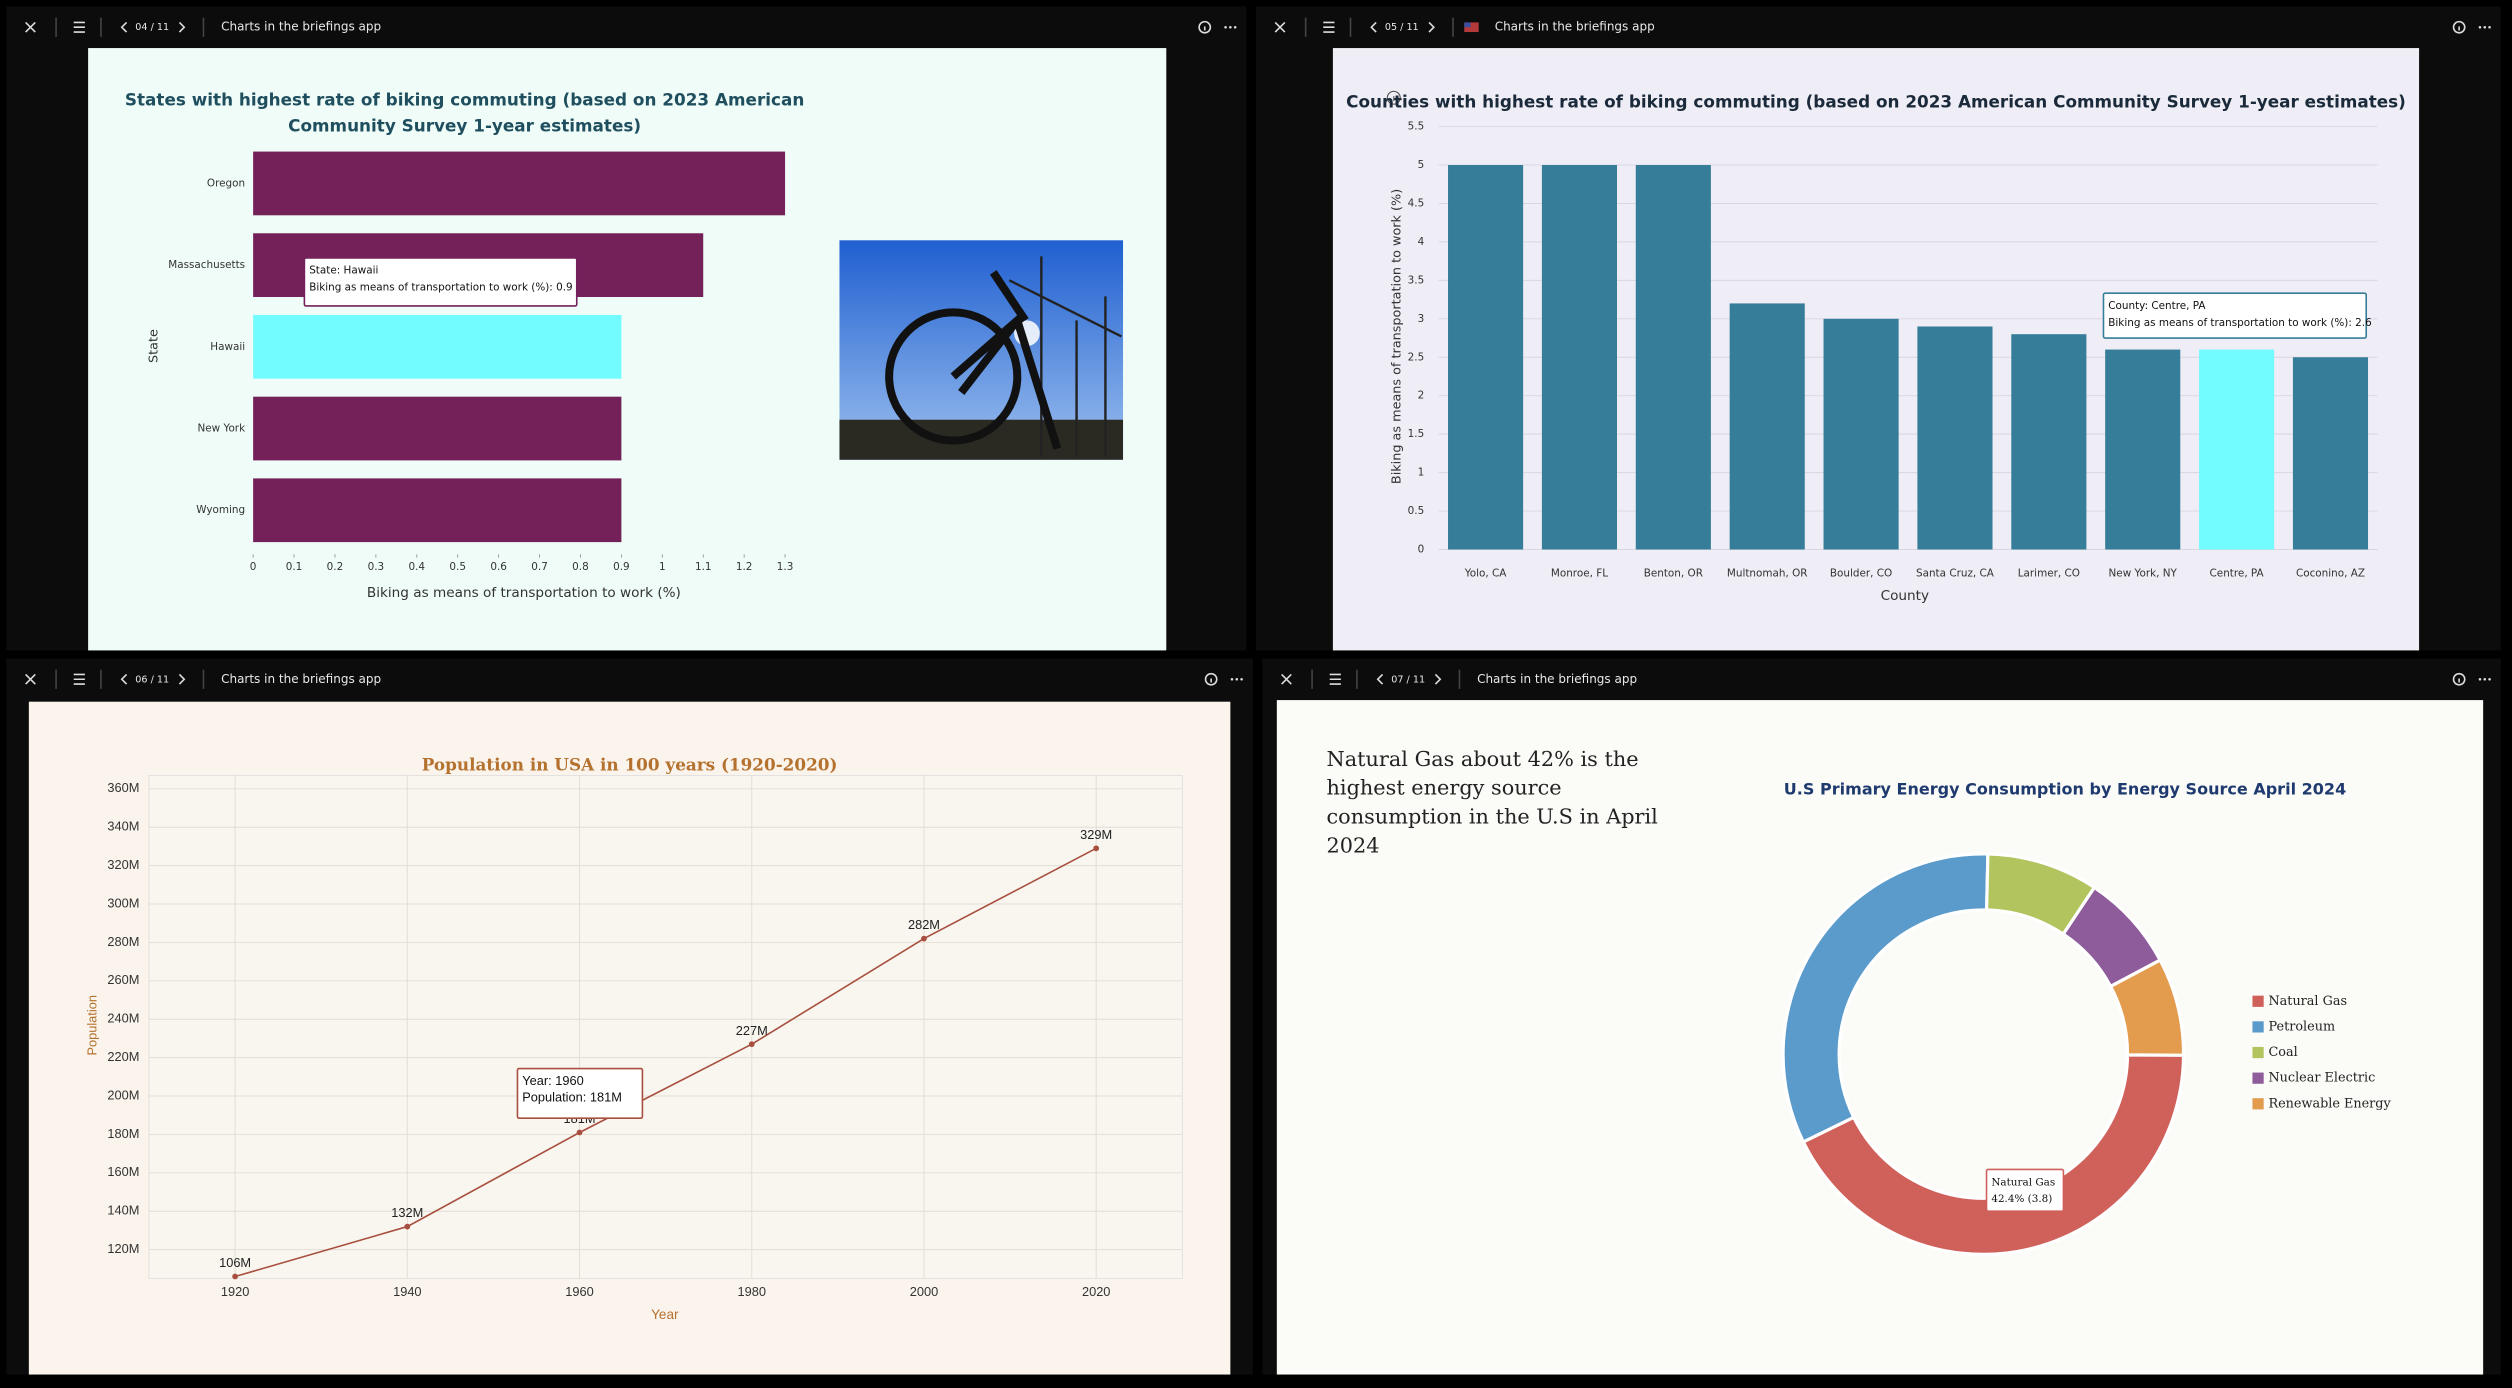 This screenshot has height=1388, width=2512. Describe the element at coordinates (1993, 1155) in the screenshot. I see `slice` at that location.